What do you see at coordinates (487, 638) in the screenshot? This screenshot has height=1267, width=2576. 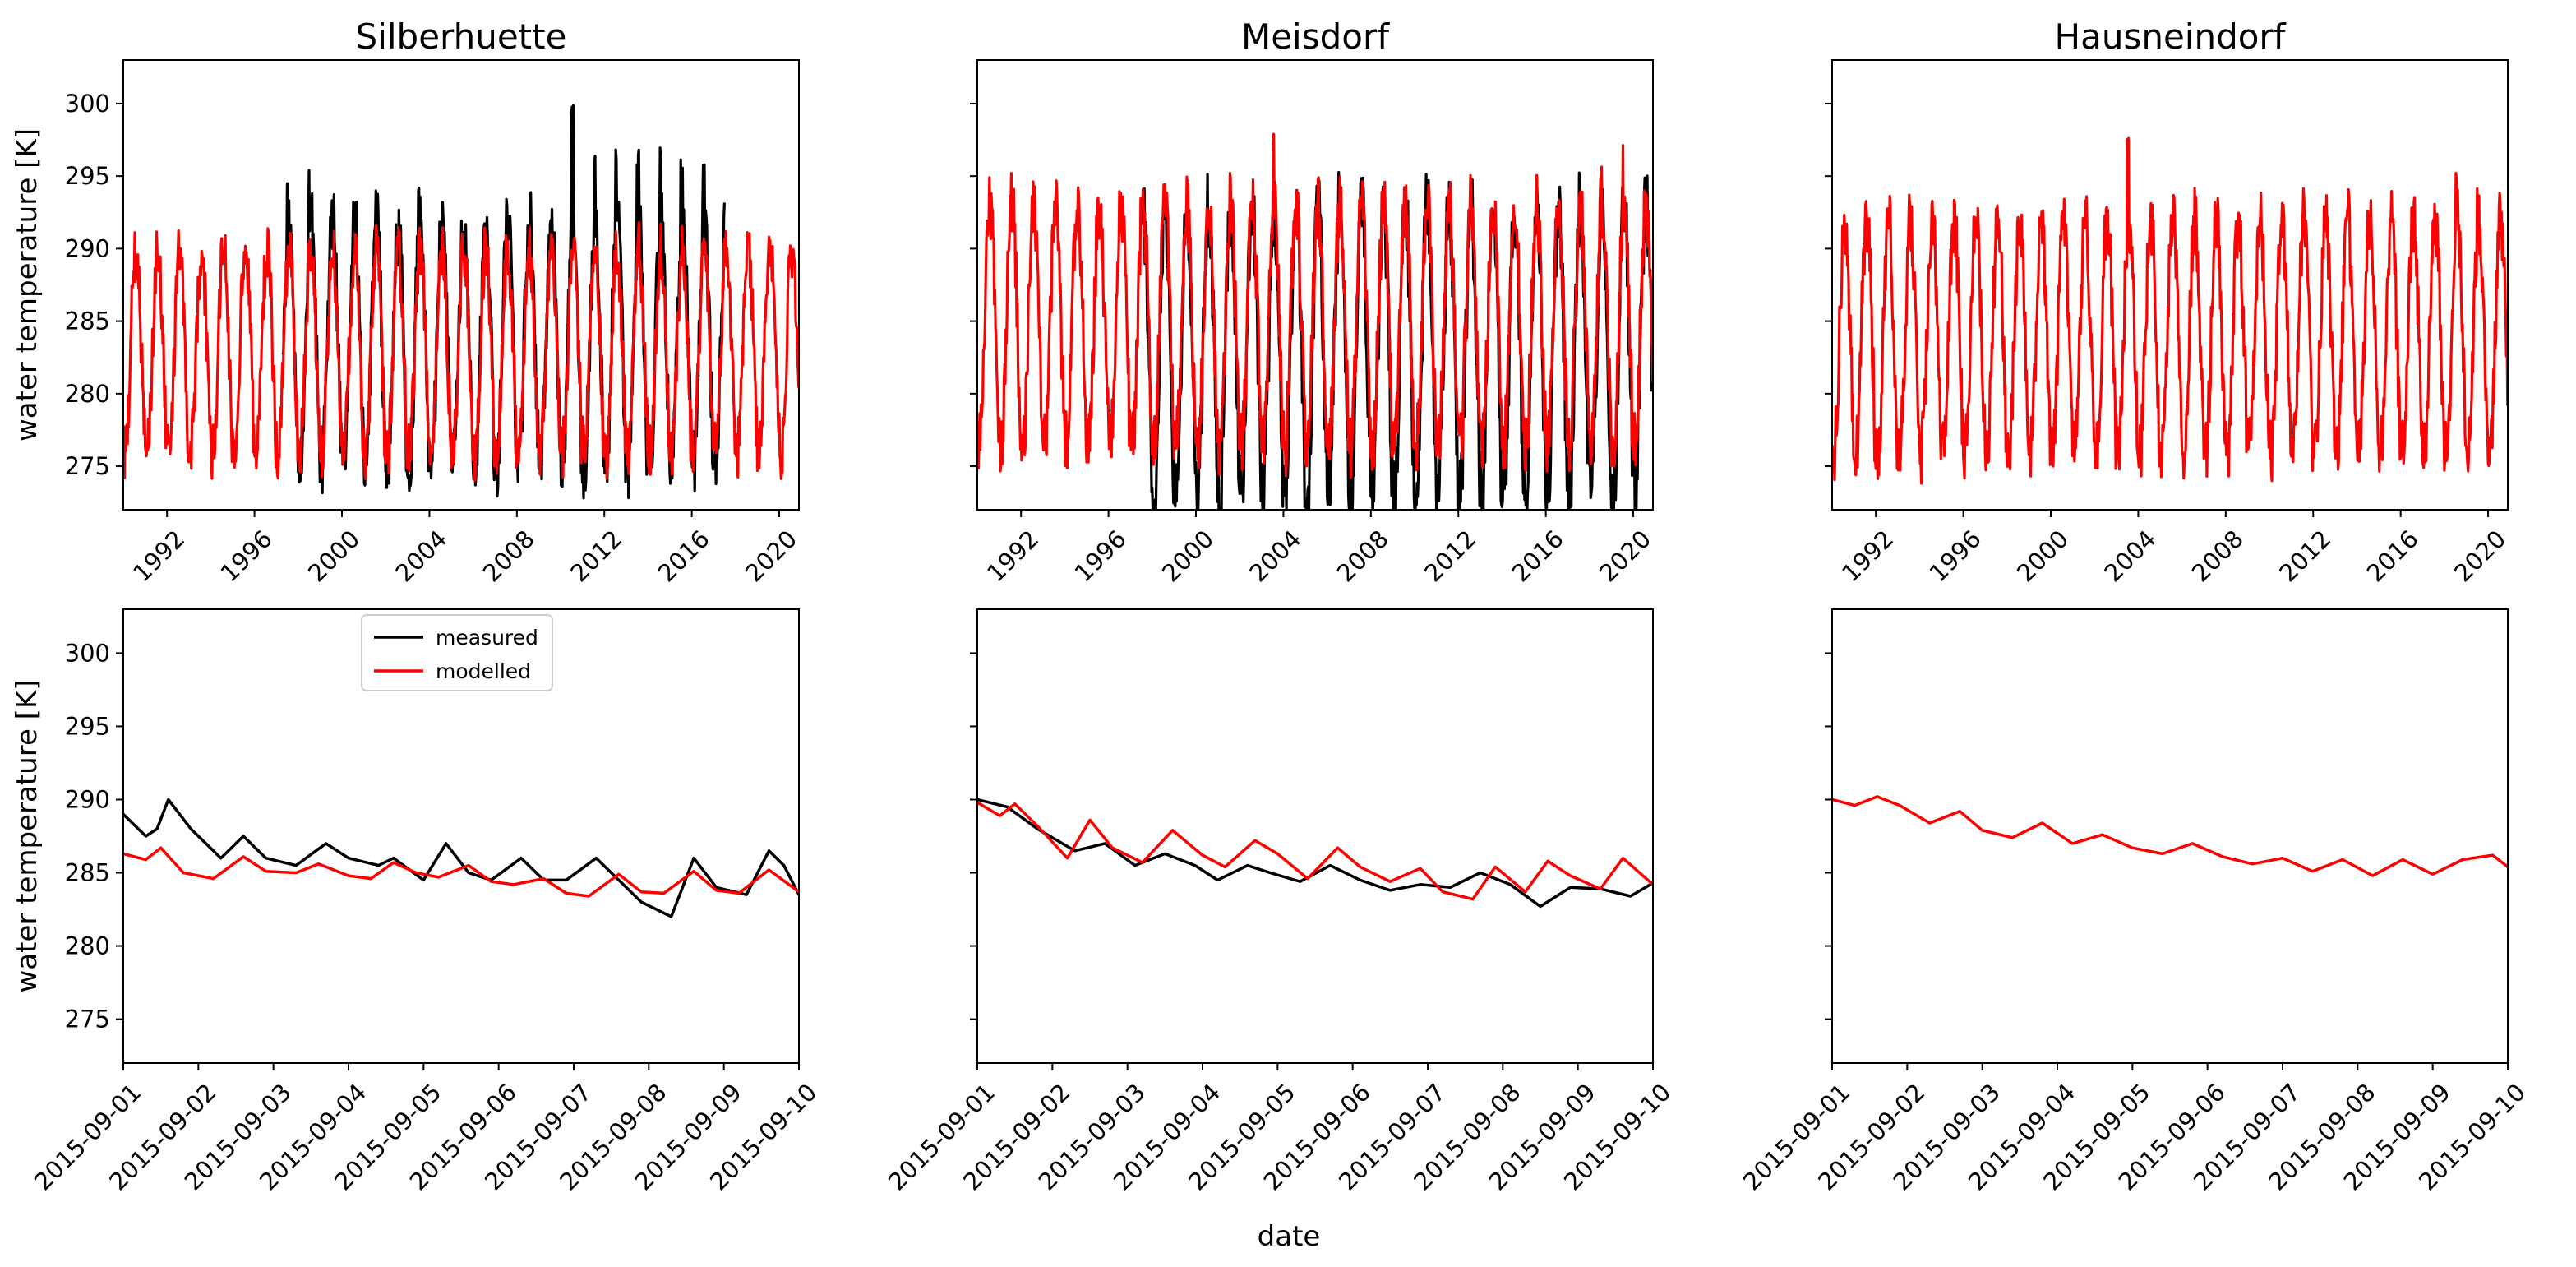 I see `legend-label-measured: measured` at bounding box center [487, 638].